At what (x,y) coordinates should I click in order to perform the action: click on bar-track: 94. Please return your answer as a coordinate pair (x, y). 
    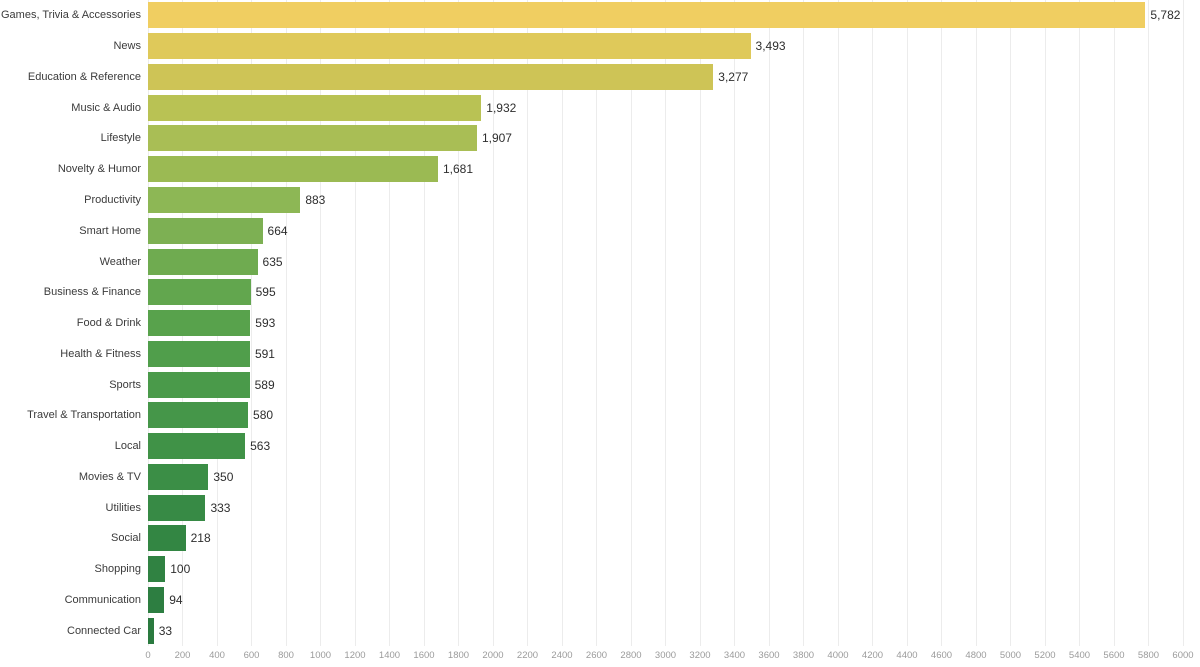
    Looking at the image, I should click on (665, 599).